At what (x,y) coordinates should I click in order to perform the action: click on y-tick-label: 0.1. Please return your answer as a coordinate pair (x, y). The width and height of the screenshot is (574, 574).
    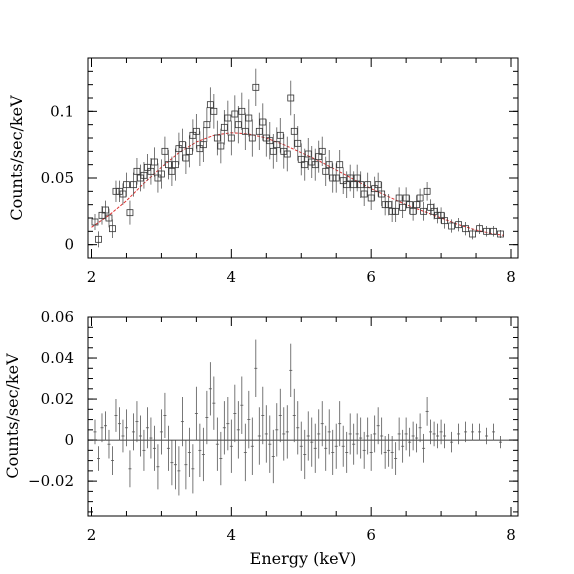
    Looking at the image, I should click on (62, 111).